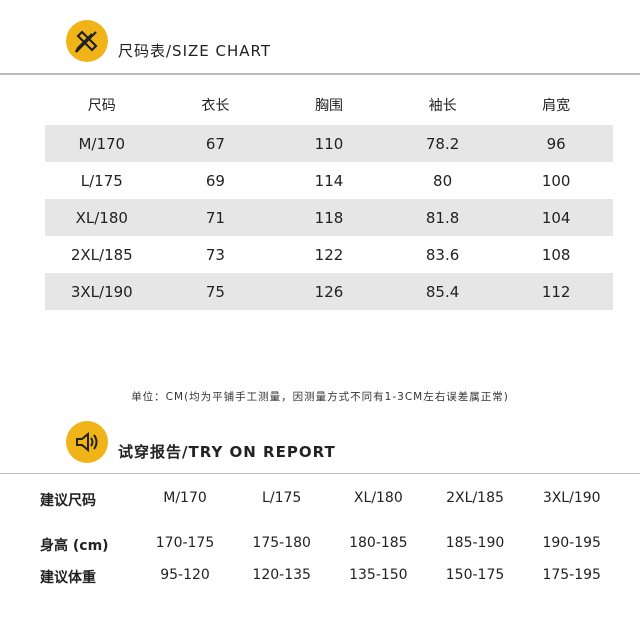  I want to click on try-on-cell: 180-185, so click(378, 543).